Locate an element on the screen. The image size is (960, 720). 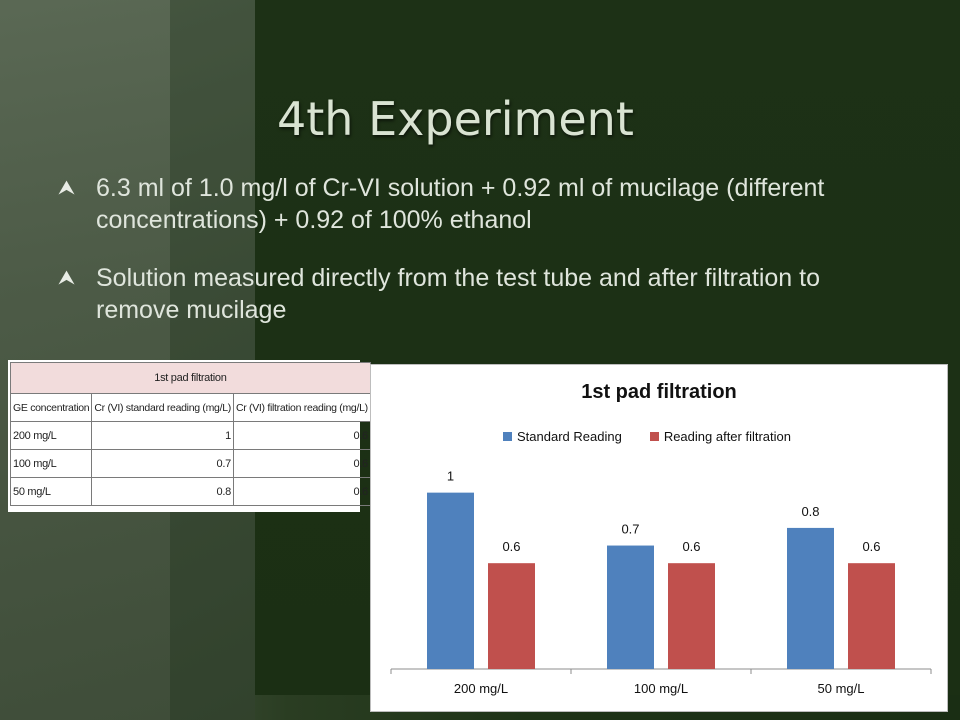
legend-label: Reading after filtration is located at coordinates (727, 436).